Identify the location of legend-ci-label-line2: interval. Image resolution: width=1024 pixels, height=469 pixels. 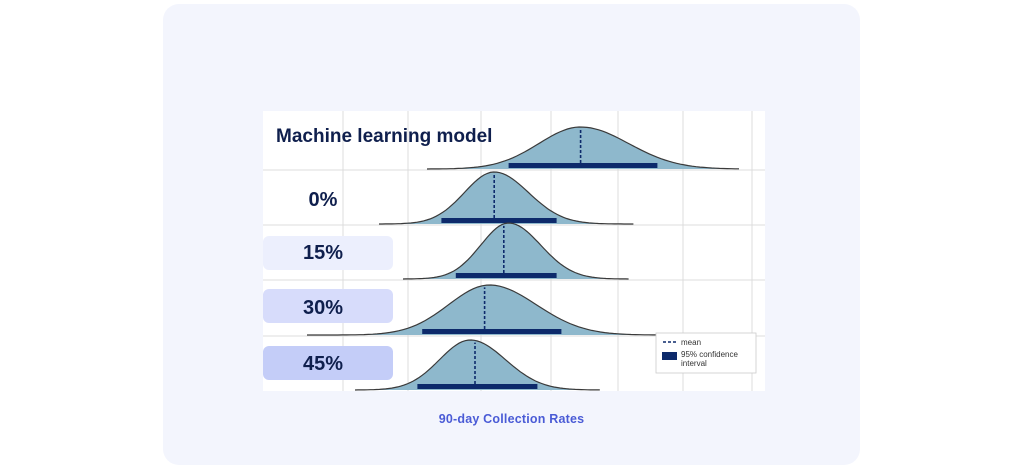
(694, 363).